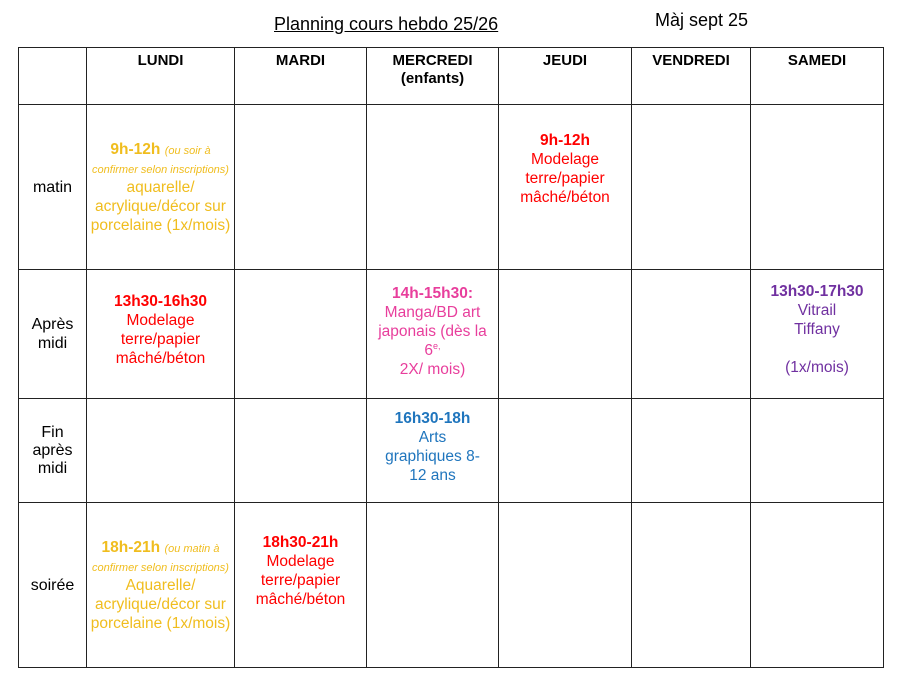 The height and width of the screenshot is (675, 900). Describe the element at coordinates (52, 334) in the screenshot. I see `row-label: Après midi` at that location.